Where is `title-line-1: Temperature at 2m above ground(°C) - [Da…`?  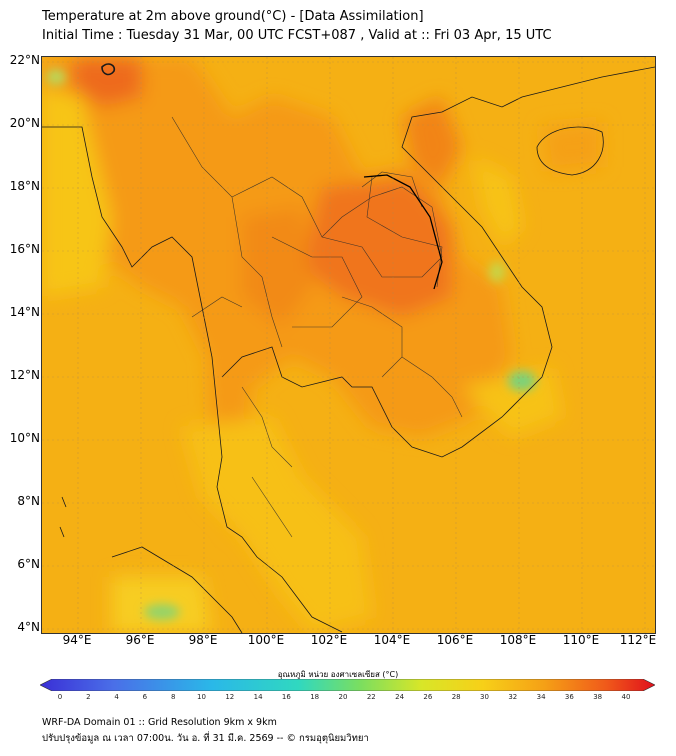 title-line-1: Temperature at 2m above ground(°C) - [Da… is located at coordinates (233, 16).